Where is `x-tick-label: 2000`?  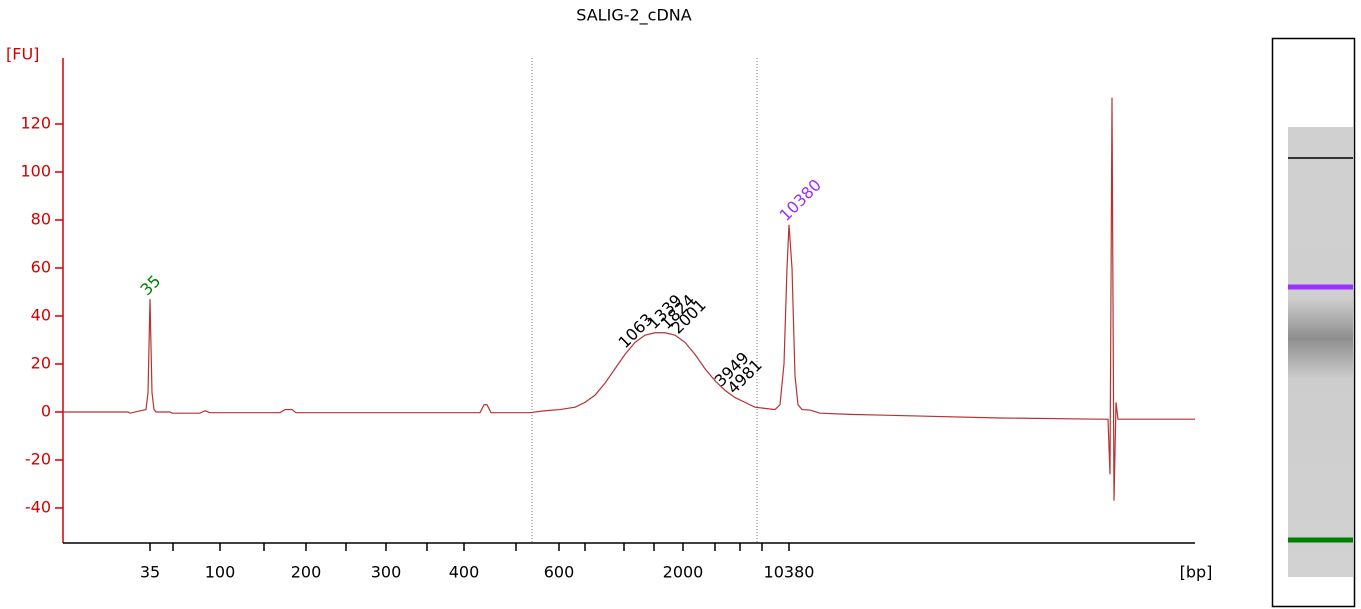
x-tick-label: 2000 is located at coordinates (683, 572).